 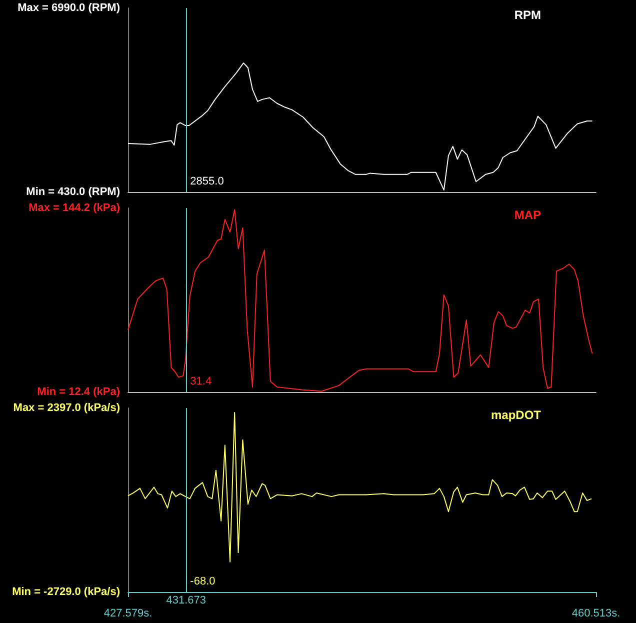 What do you see at coordinates (528, 215) in the screenshot?
I see `chart-title: MAP` at bounding box center [528, 215].